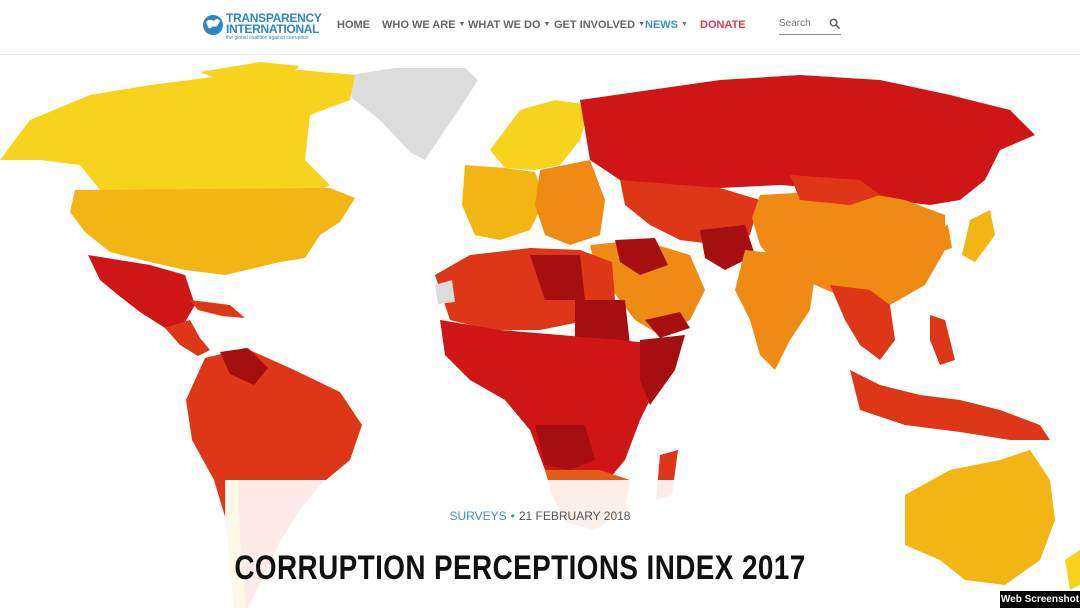  I want to click on map-region-eastern-europe, so click(570, 202).